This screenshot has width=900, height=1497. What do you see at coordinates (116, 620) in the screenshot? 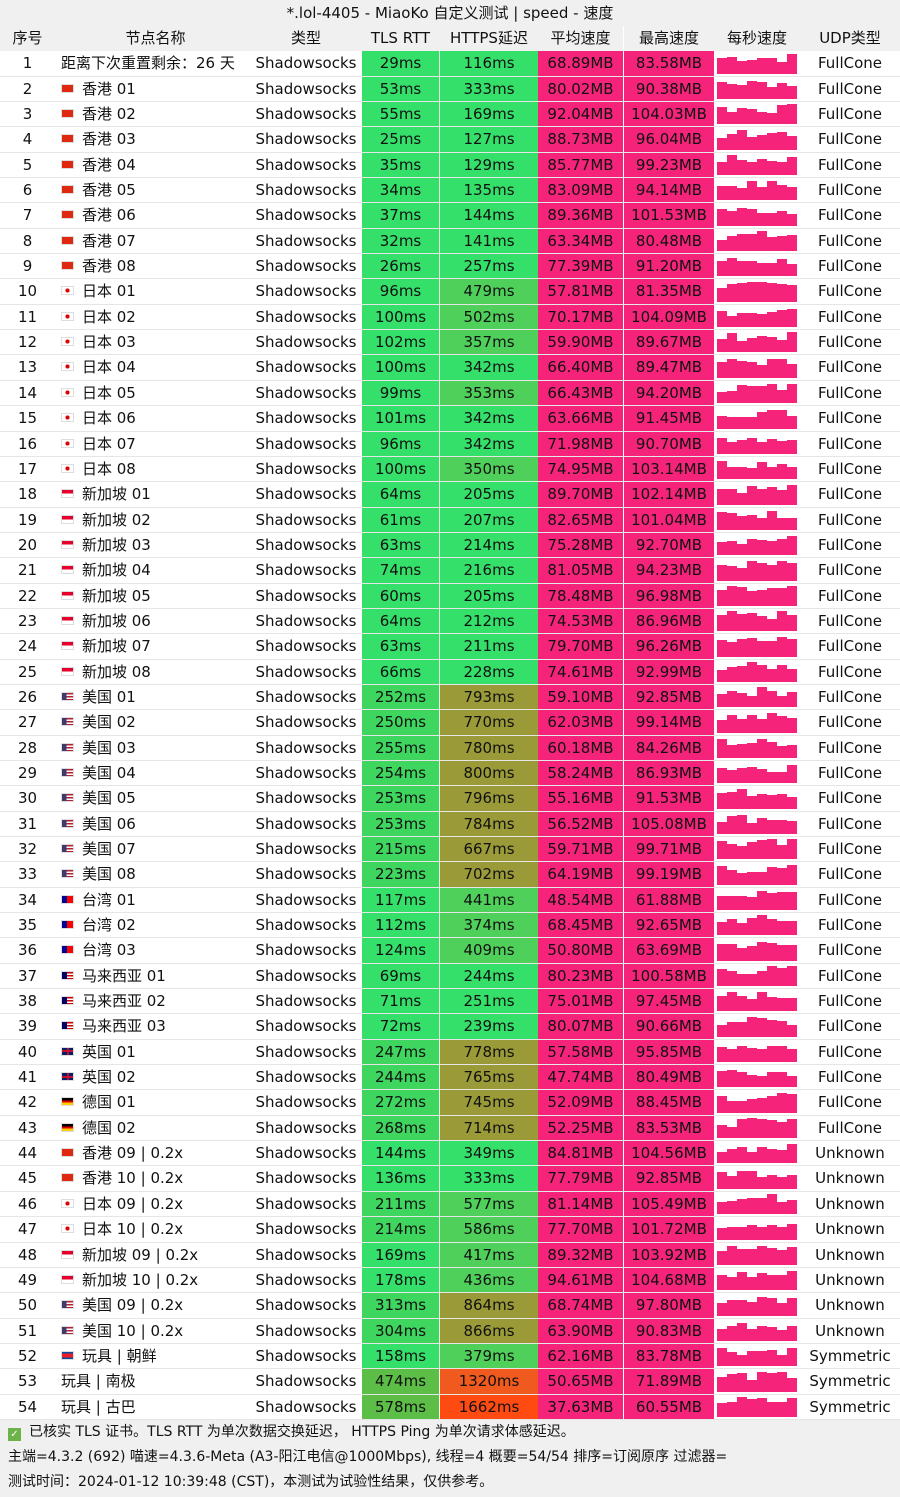
I see `node-name-text: 新加坡 06` at bounding box center [116, 620].